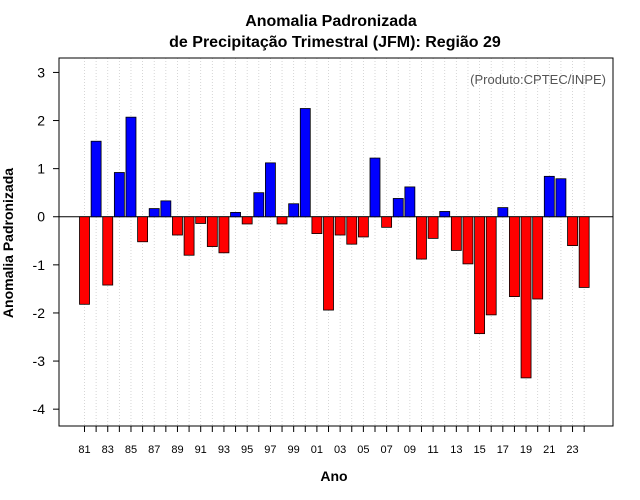 The image size is (640, 500). What do you see at coordinates (421, 238) in the screenshot?
I see `bar-2010` at bounding box center [421, 238].